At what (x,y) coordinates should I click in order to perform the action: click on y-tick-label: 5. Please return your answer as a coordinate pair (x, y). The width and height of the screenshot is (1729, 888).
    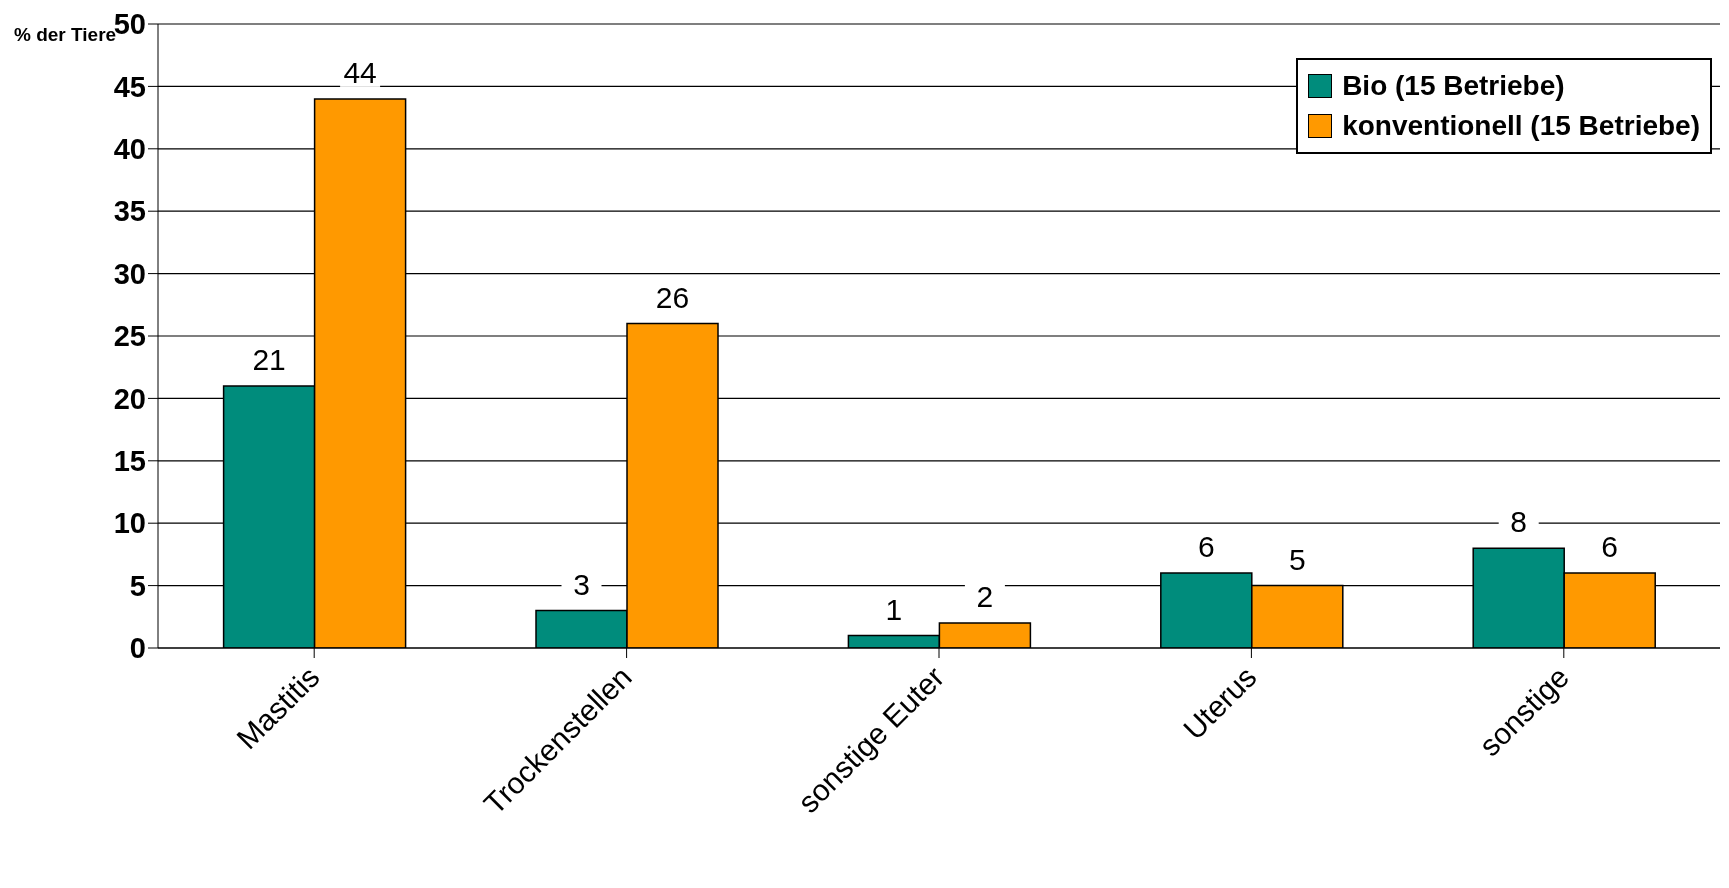
    Looking at the image, I should click on (137, 585).